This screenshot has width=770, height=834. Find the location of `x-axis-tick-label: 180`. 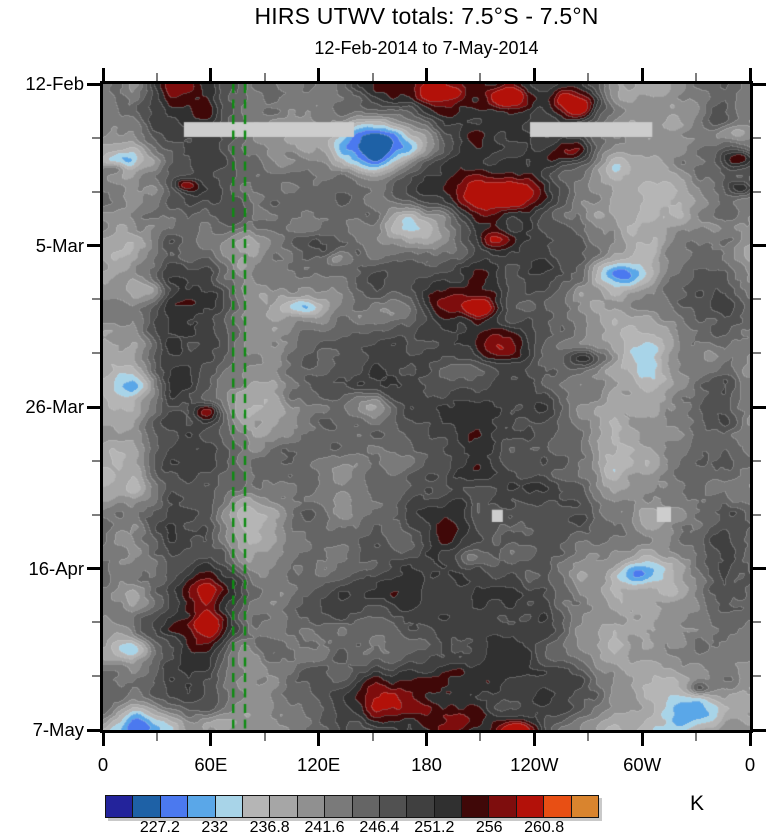

x-axis-tick-label: 180 is located at coordinates (426, 764).